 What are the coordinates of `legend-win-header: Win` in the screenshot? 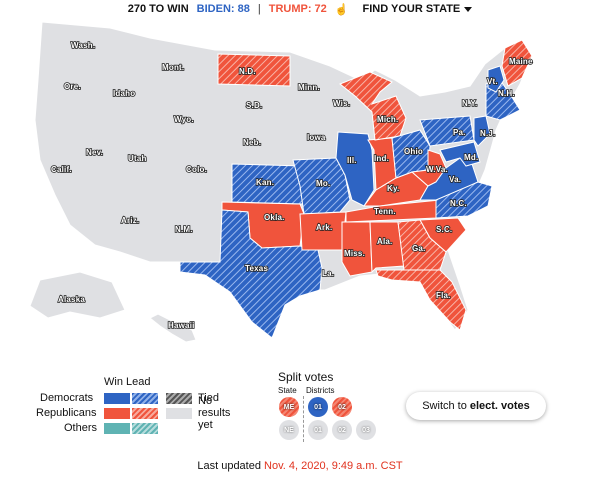 It's located at (113, 382).